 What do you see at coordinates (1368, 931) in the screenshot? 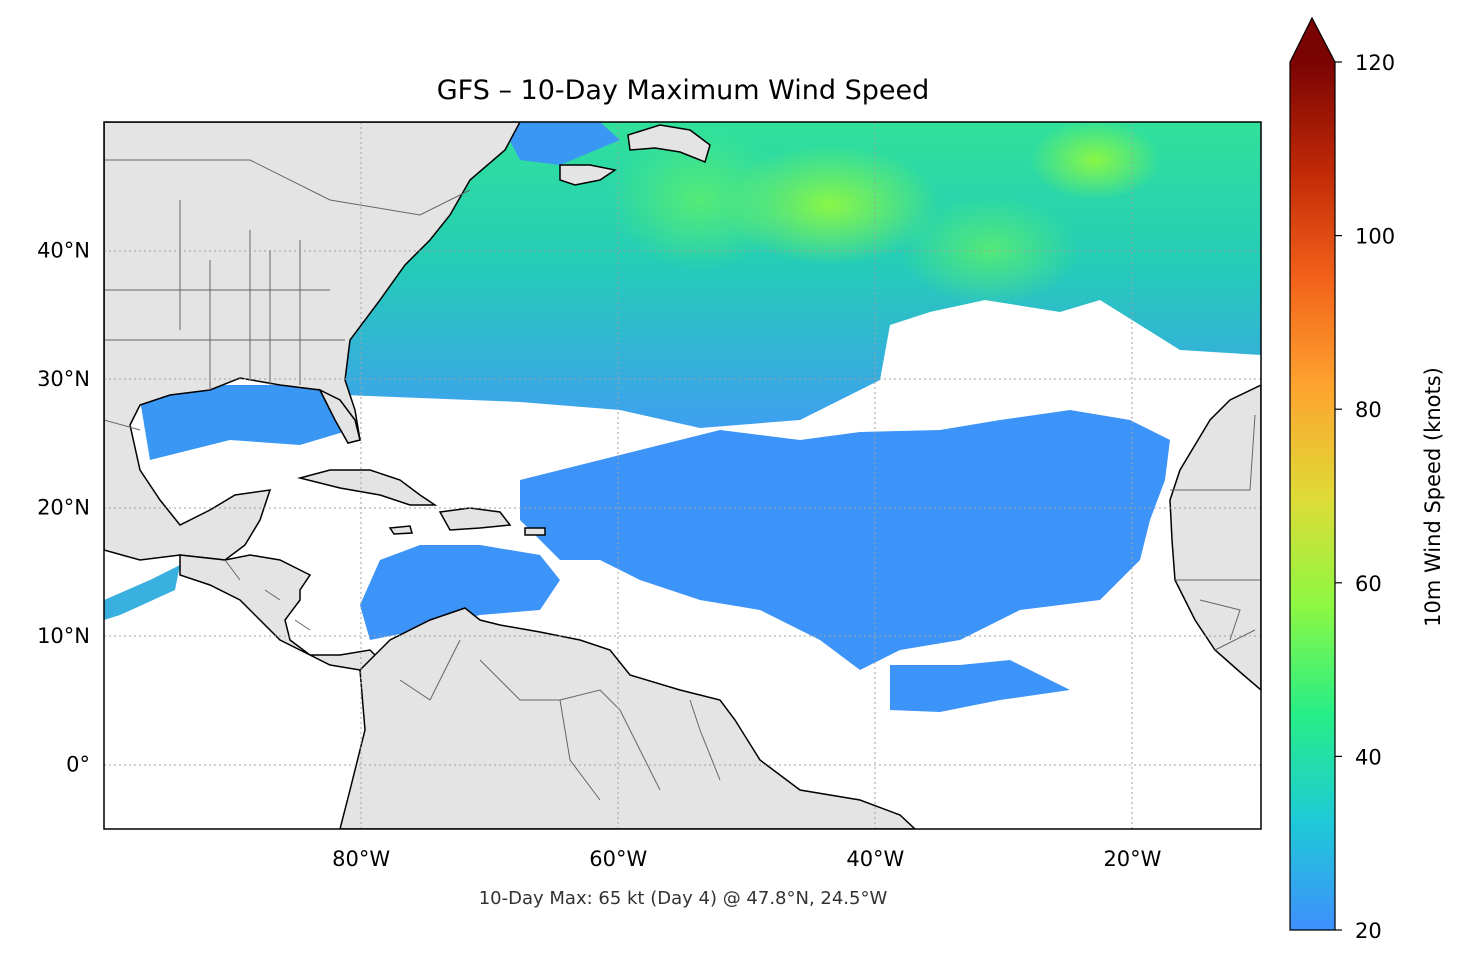
I see `colorbar-tick-label: 20` at bounding box center [1368, 931].